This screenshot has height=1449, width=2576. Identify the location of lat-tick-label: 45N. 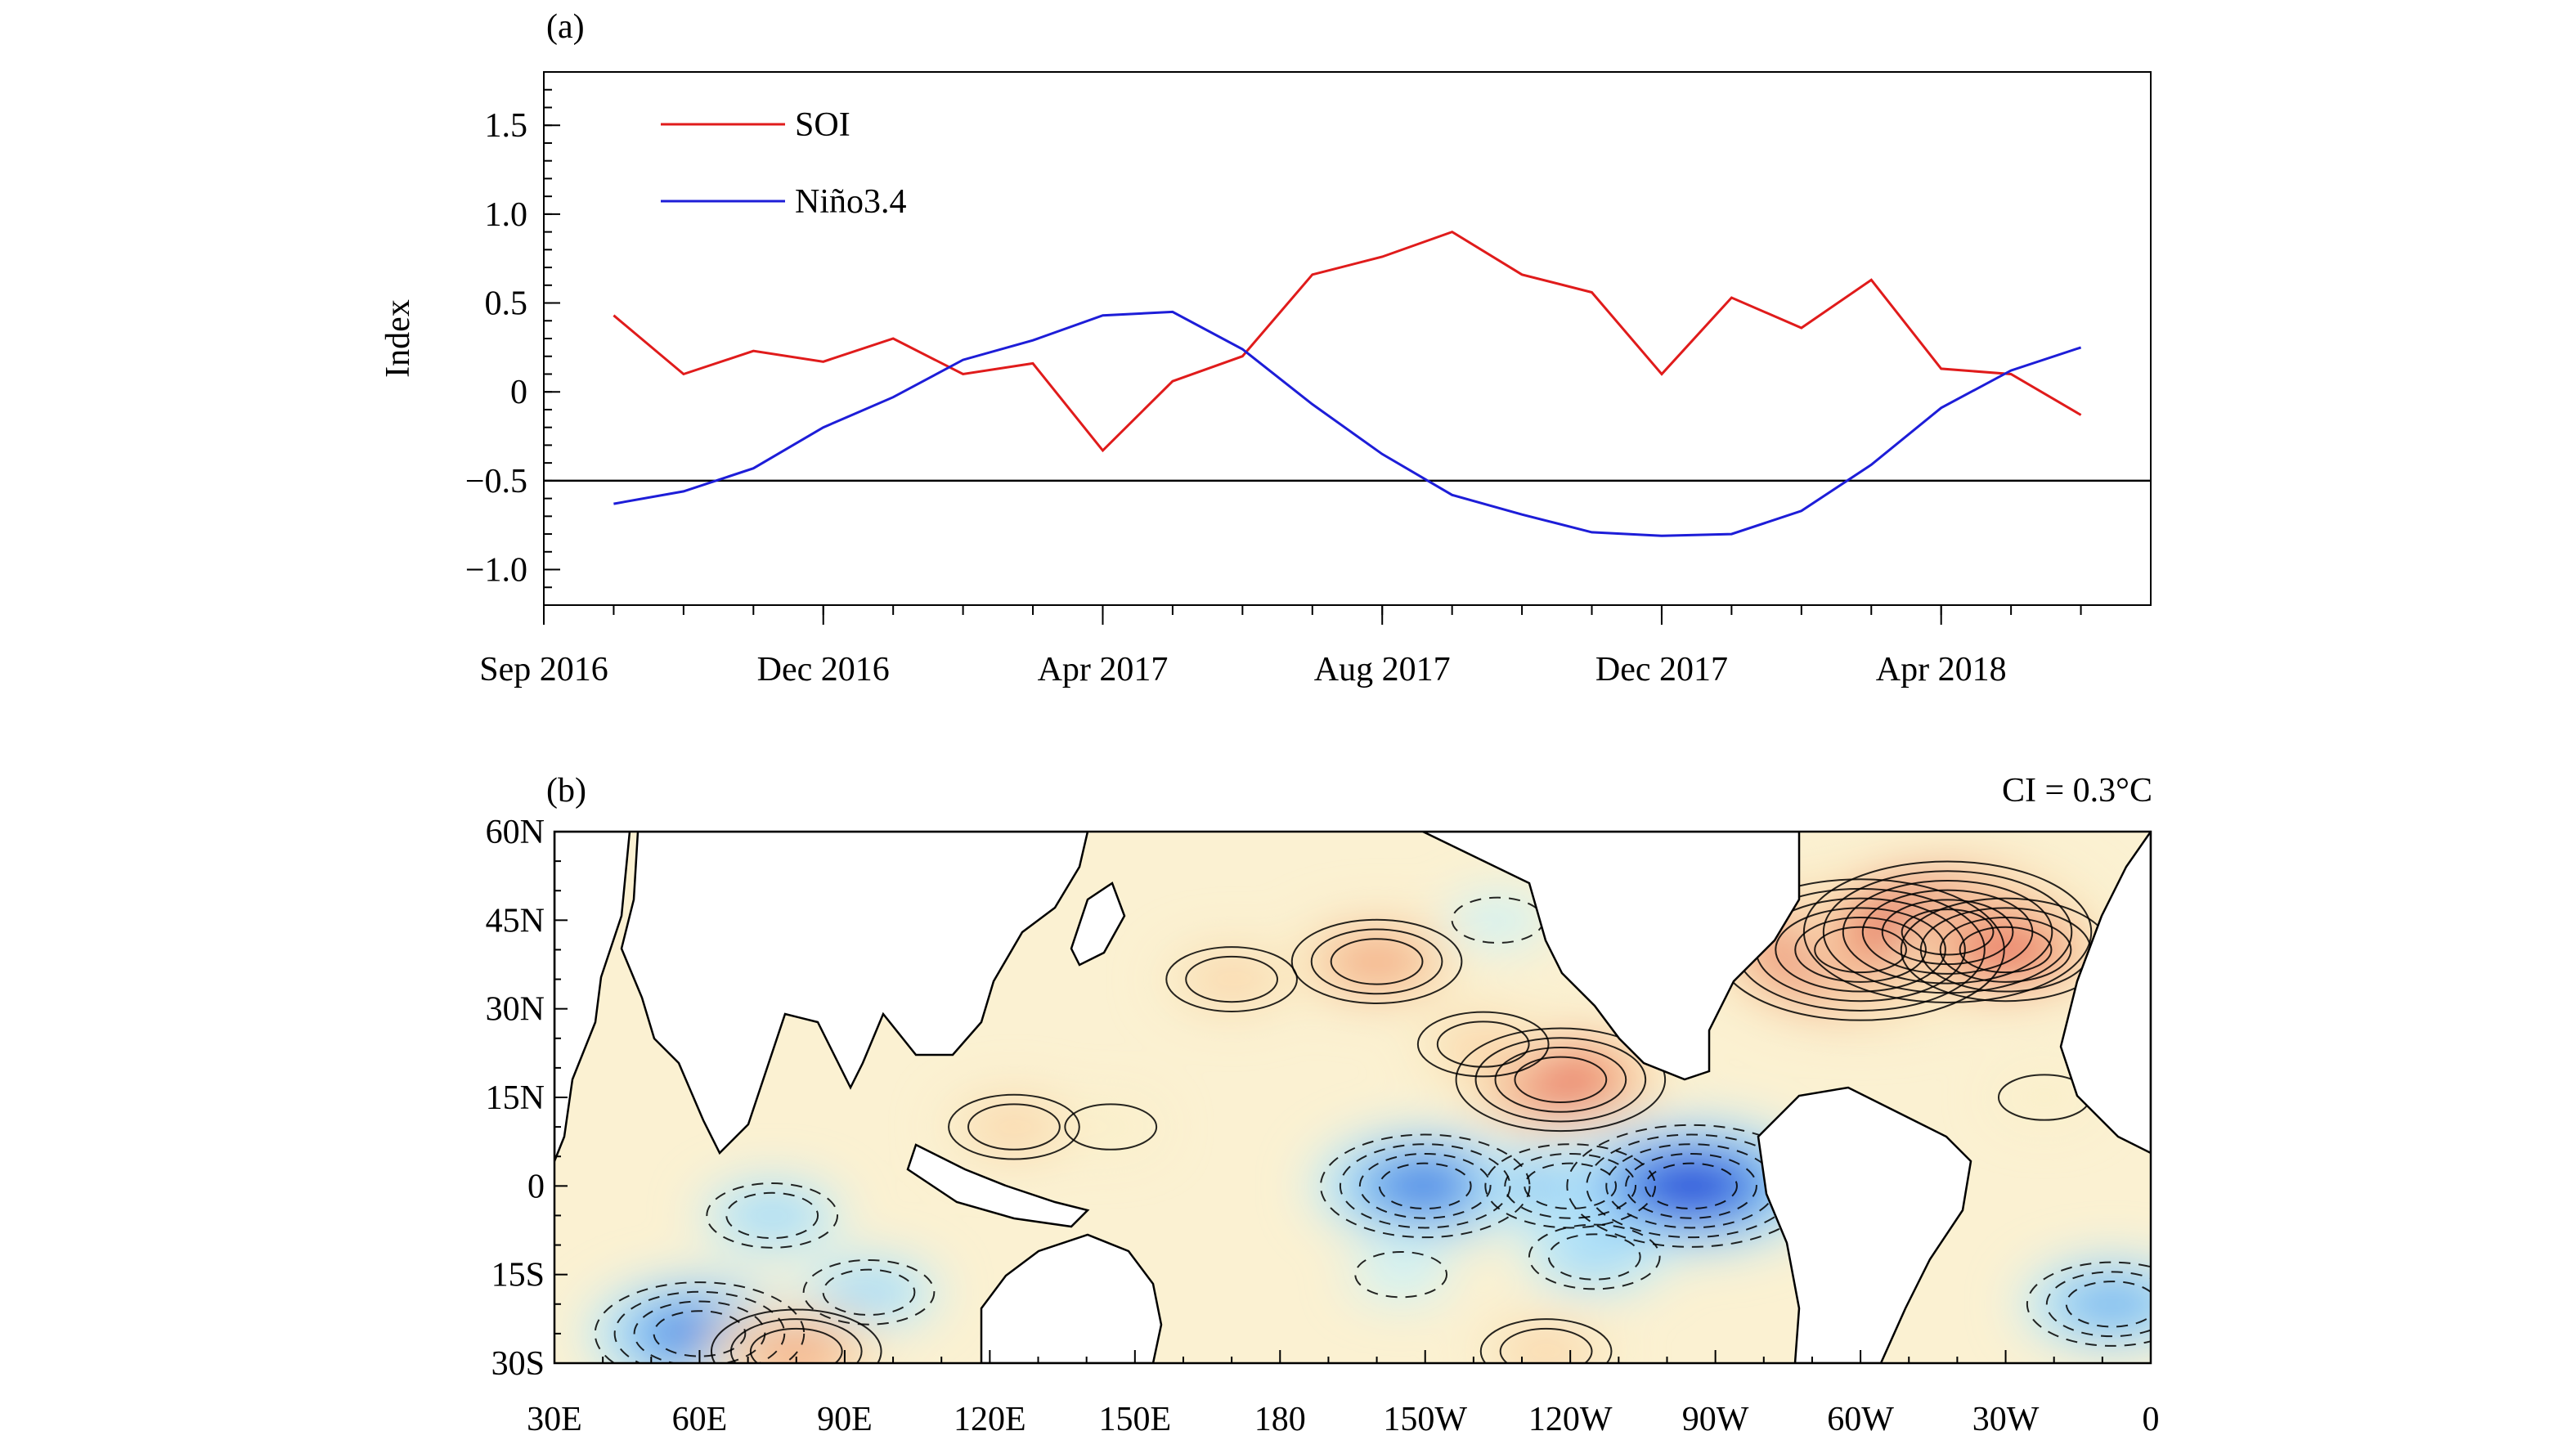
(516, 921).